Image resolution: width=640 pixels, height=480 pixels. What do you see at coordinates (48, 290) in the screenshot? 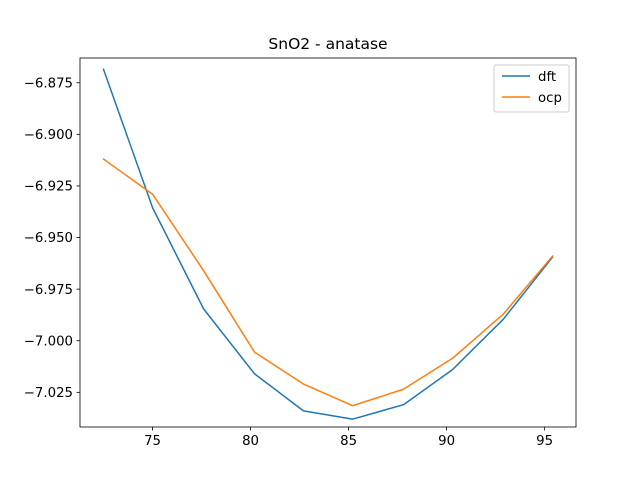
I see `y-tick-label: −6.975` at bounding box center [48, 290].